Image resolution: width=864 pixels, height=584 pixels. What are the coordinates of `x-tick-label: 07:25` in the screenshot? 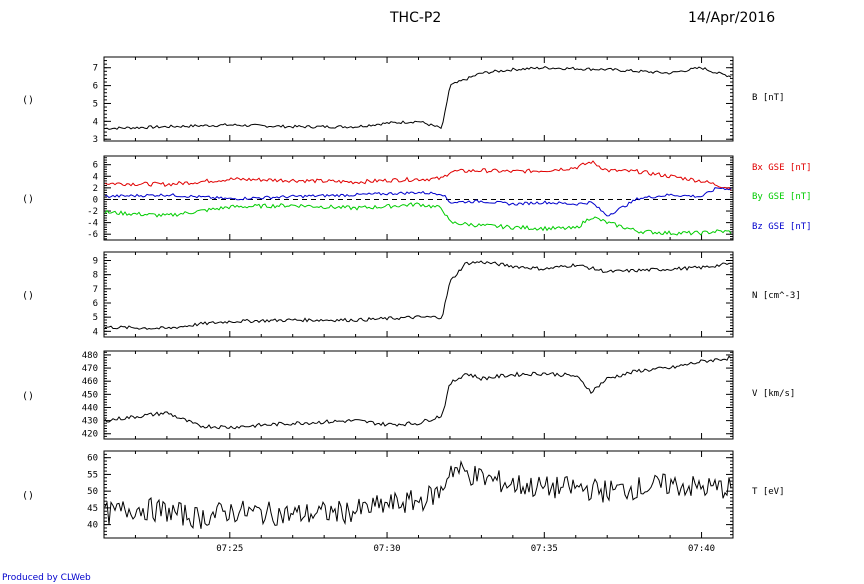 It's located at (229, 549).